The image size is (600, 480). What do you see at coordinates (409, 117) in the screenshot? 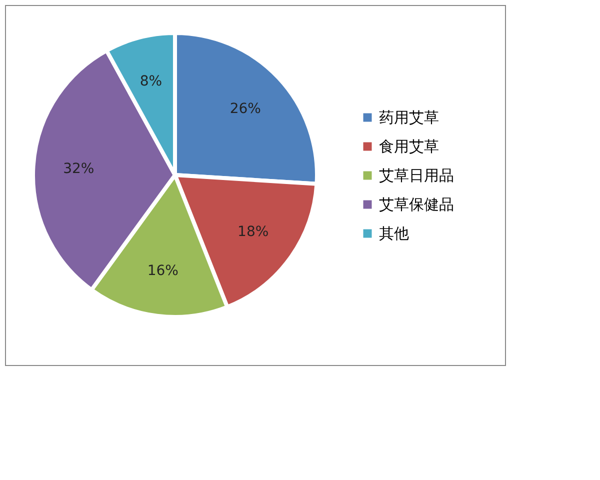
I see `legend-label: 药用艾草` at bounding box center [409, 117].